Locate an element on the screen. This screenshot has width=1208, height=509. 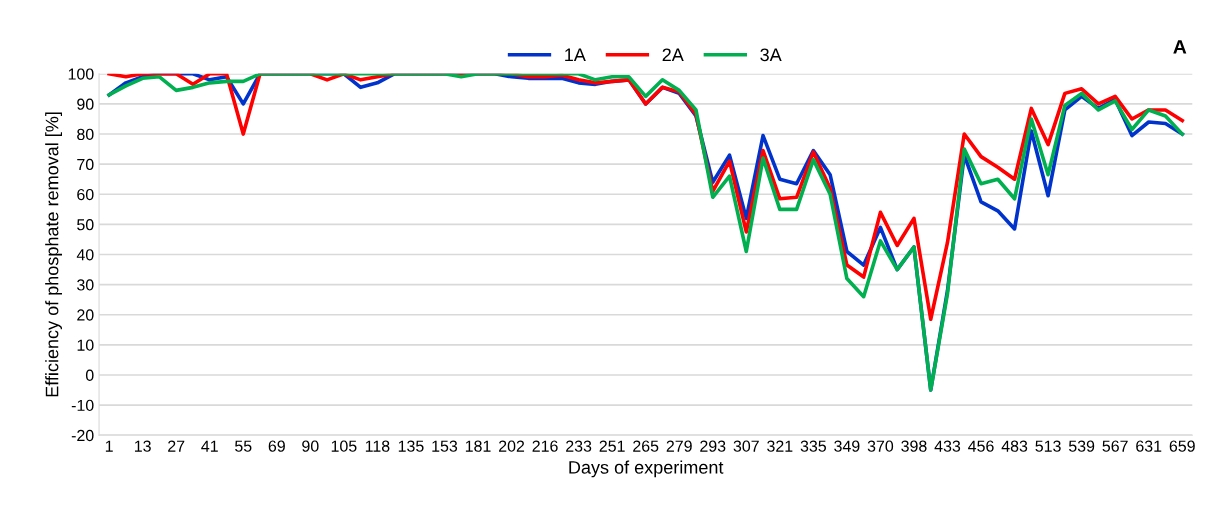
y-tick-label: 60 is located at coordinates (85, 194).